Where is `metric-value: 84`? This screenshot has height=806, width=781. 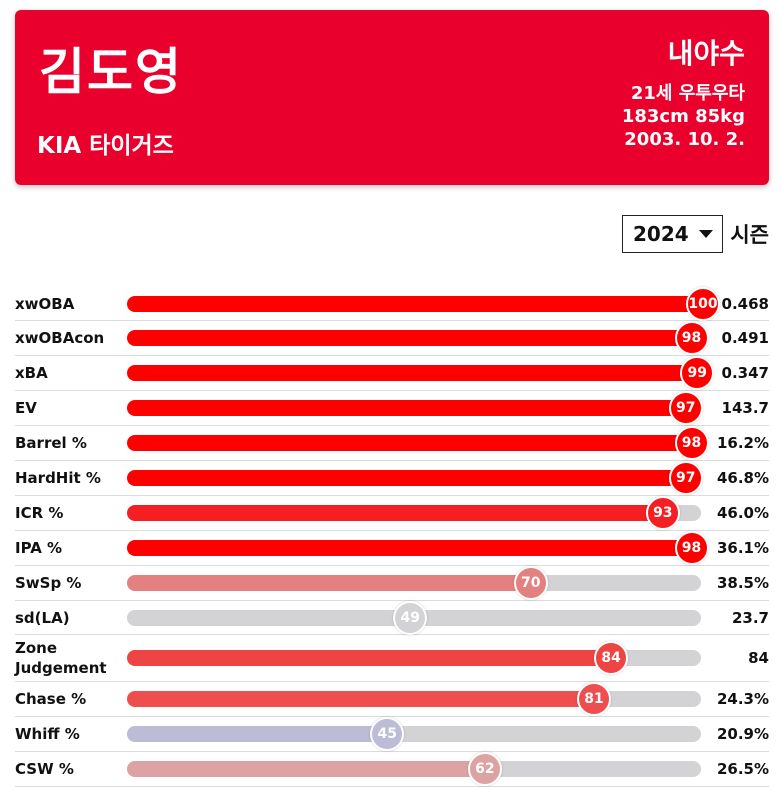 metric-value: 84 is located at coordinates (758, 658).